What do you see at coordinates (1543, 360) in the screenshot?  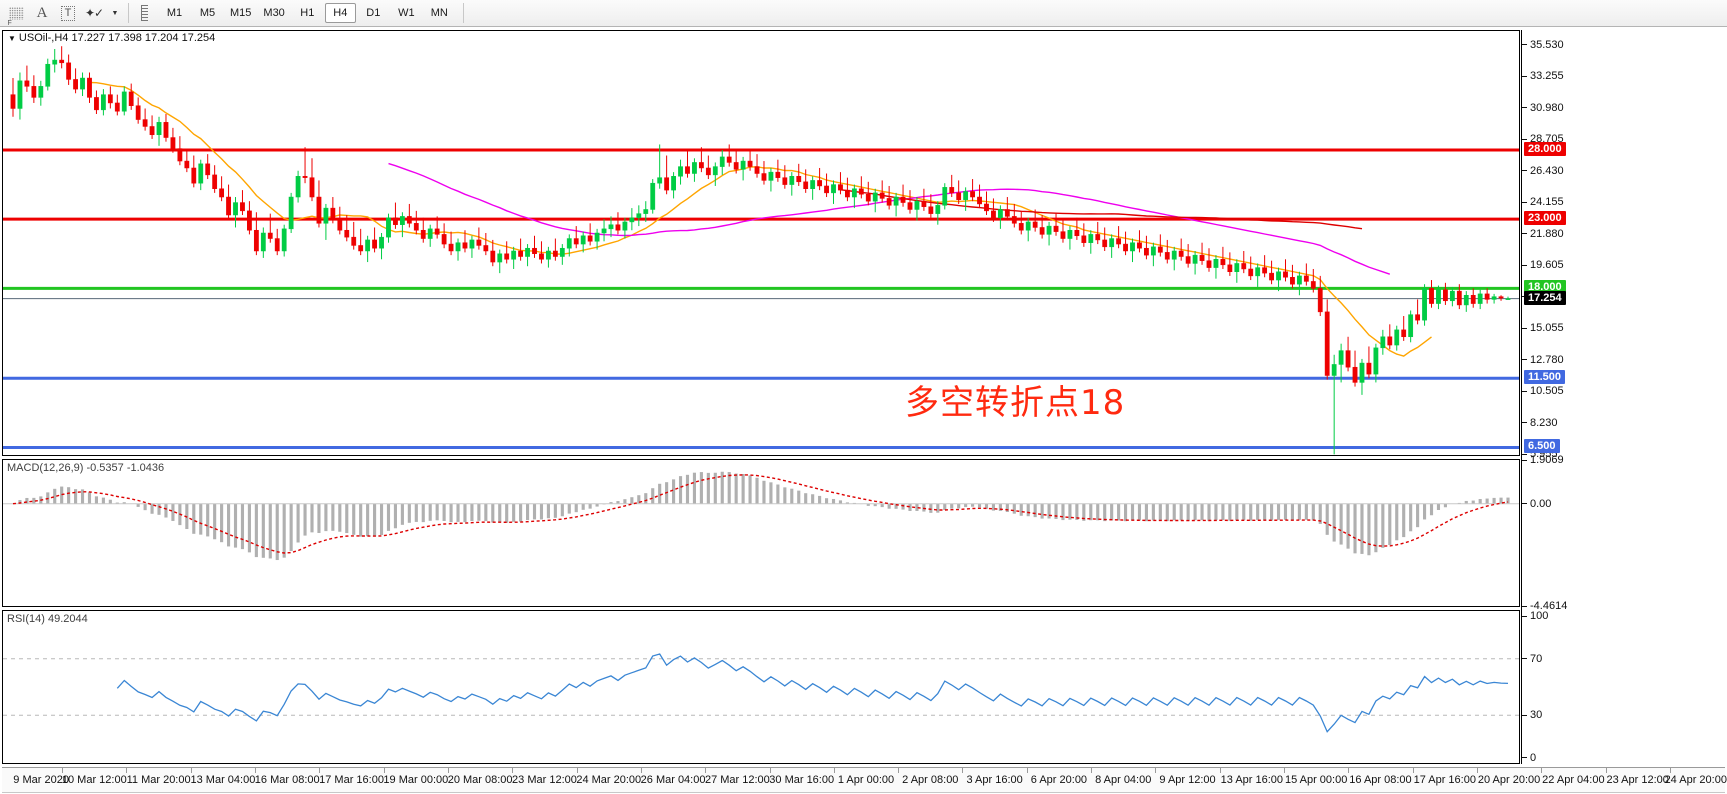 I see `price-tick-12.780: 12.780` at bounding box center [1543, 360].